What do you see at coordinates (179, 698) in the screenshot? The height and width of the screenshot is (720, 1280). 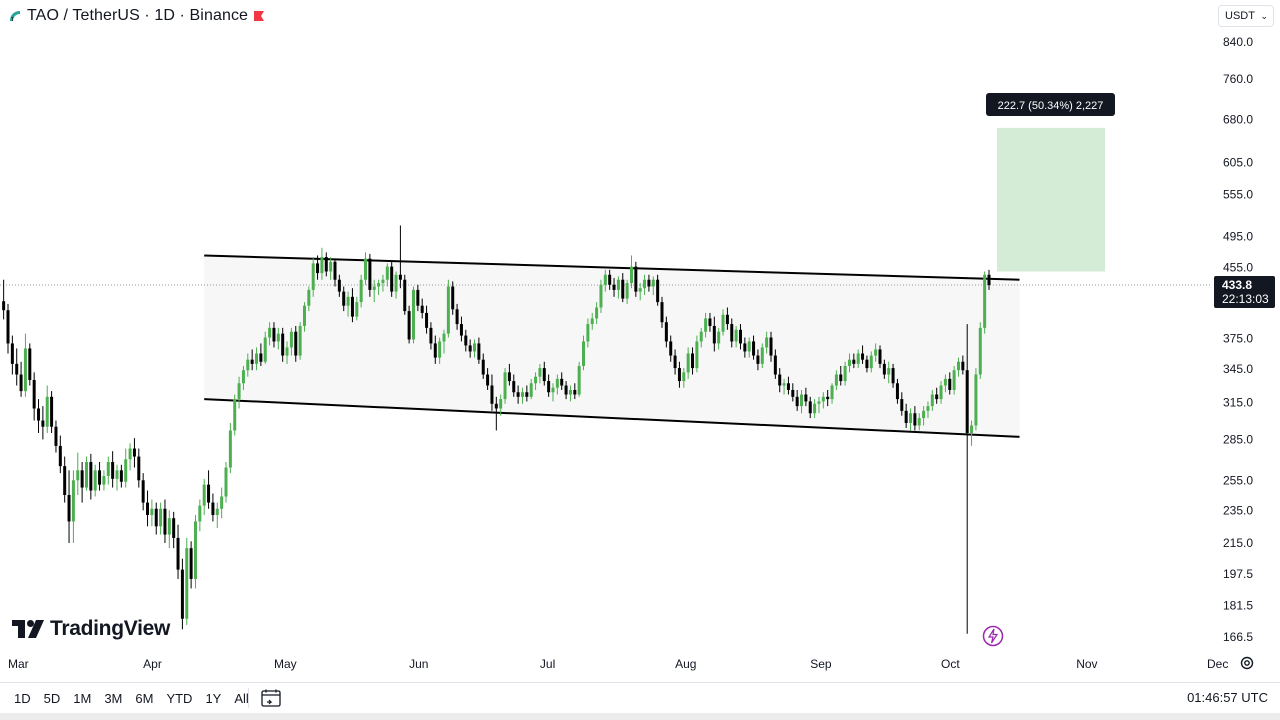 I see `range-button-ytd: YTD` at bounding box center [179, 698].